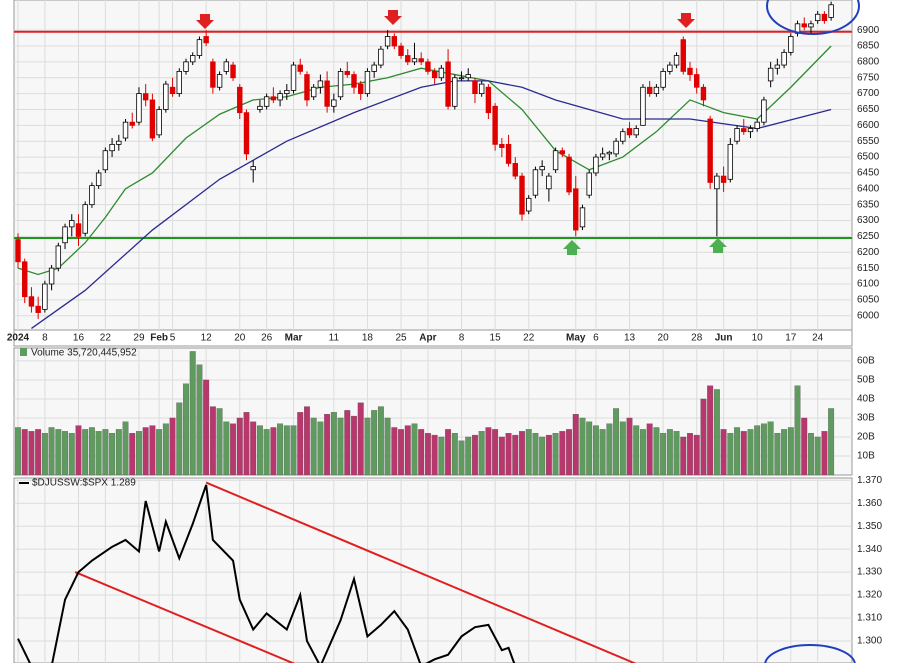  I want to click on x-tick-label: 20, so click(240, 338).